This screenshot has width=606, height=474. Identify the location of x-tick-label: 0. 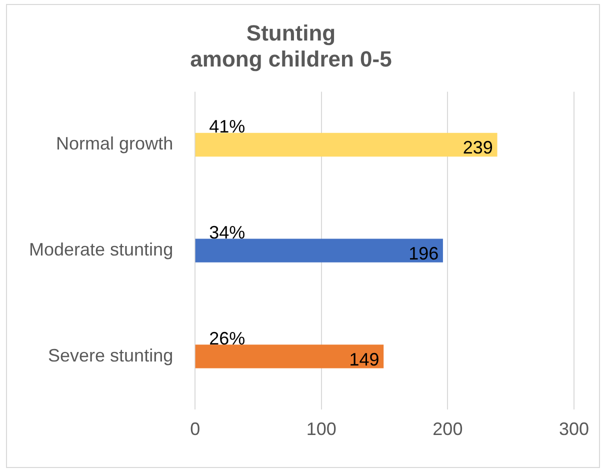
(195, 429).